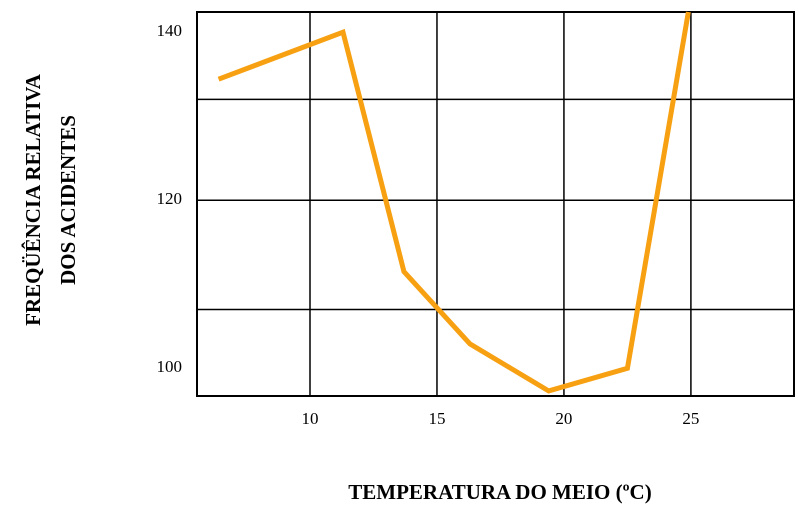 The width and height of the screenshot is (795, 506). I want to click on y-axis-title: DOS ACIDENTES, so click(68, 200).